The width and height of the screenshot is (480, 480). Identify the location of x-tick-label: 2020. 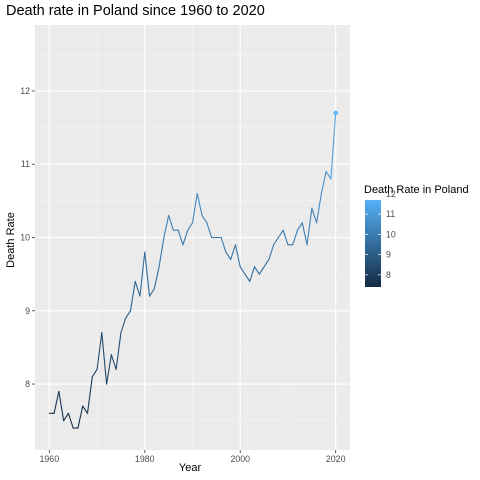
(336, 459).